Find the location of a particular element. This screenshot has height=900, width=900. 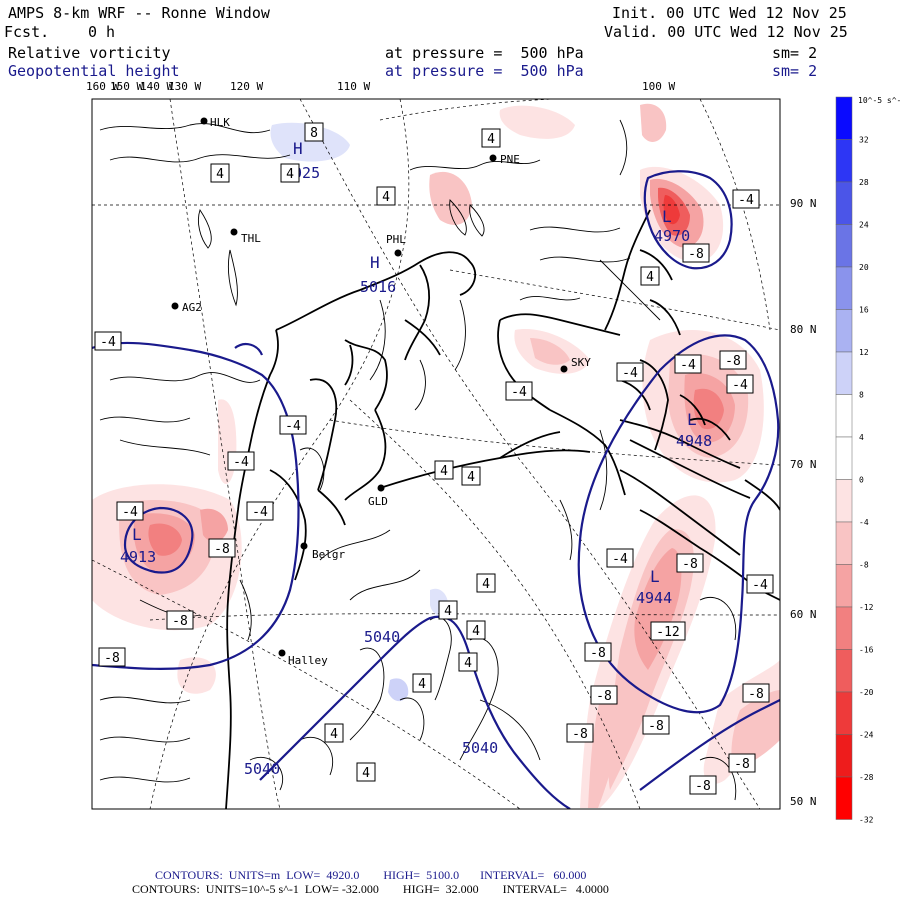

colorbar-unit: 10^-5 s^-1 is located at coordinates (879, 100).